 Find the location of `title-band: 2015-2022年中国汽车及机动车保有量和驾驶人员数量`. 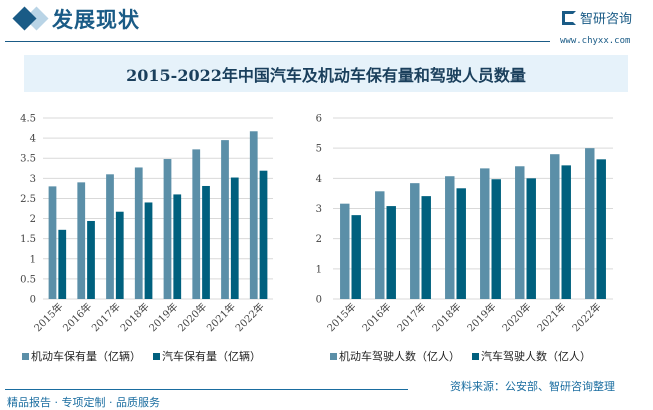

title-band: 2015-2022年中国汽车及机动车保有量和驾驶人员数量 is located at coordinates (326, 73).